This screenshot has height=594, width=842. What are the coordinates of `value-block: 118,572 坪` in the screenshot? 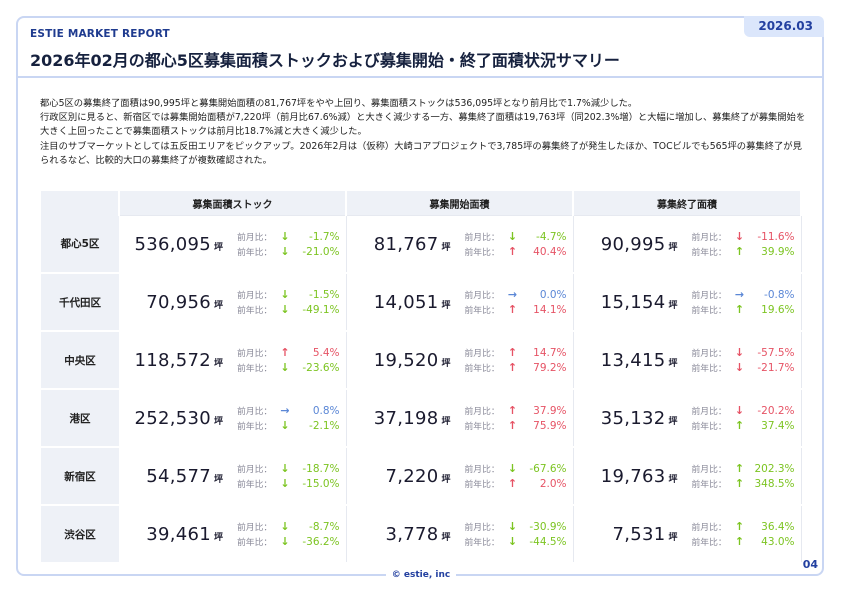 It's located at (176, 360).